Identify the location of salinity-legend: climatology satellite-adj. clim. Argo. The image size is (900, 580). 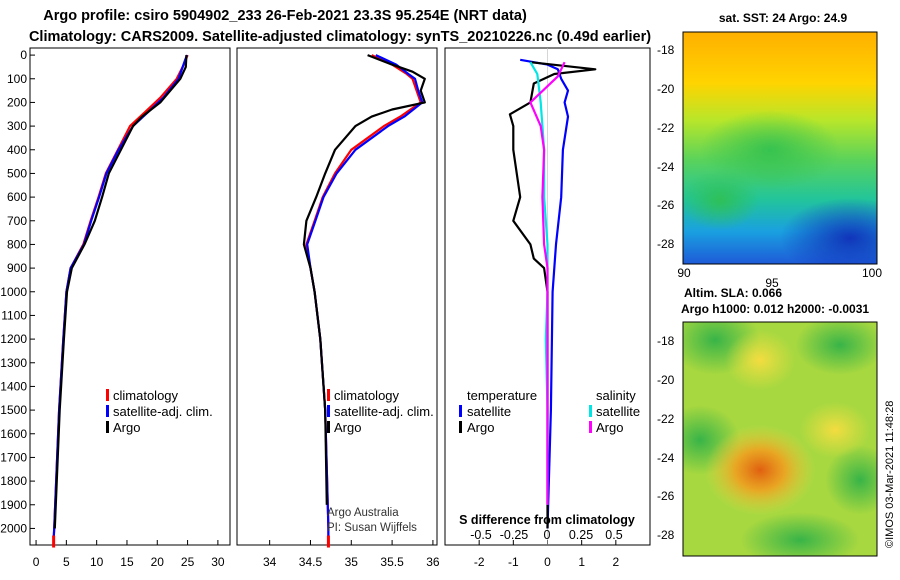
(380, 411).